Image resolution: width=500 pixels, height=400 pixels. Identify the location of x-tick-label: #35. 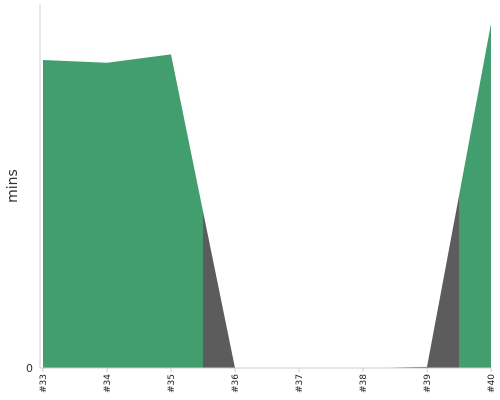
(172, 383).